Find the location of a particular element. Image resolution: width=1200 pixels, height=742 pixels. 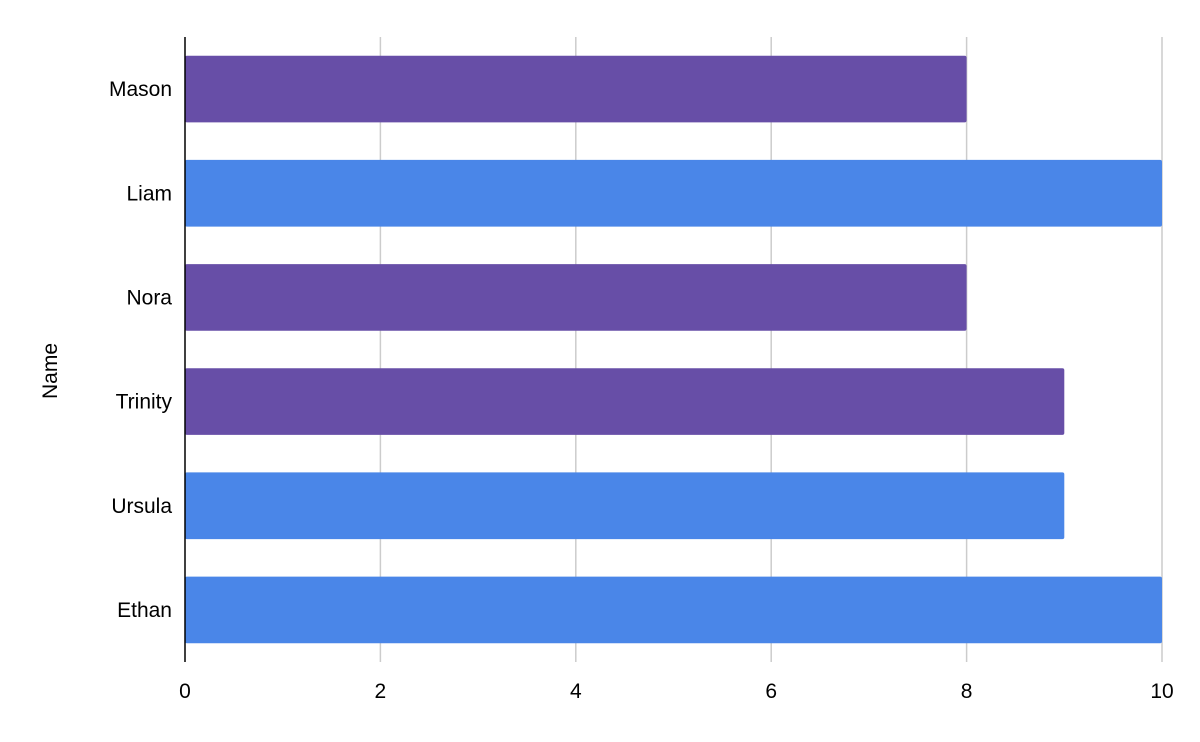

y-tick-label-ethan: Ethan is located at coordinates (144, 610).